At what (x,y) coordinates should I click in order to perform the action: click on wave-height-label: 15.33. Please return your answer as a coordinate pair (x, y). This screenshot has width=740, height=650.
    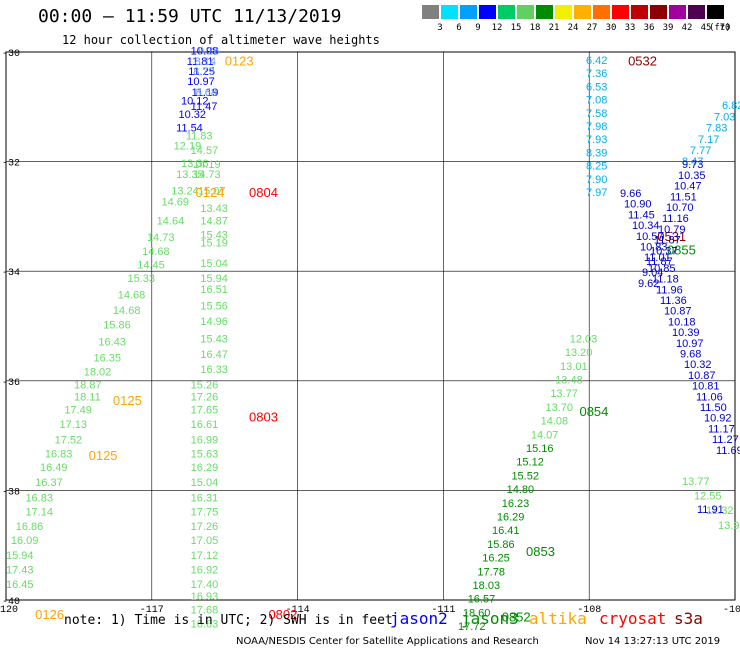
    Looking at the image, I should click on (142, 279).